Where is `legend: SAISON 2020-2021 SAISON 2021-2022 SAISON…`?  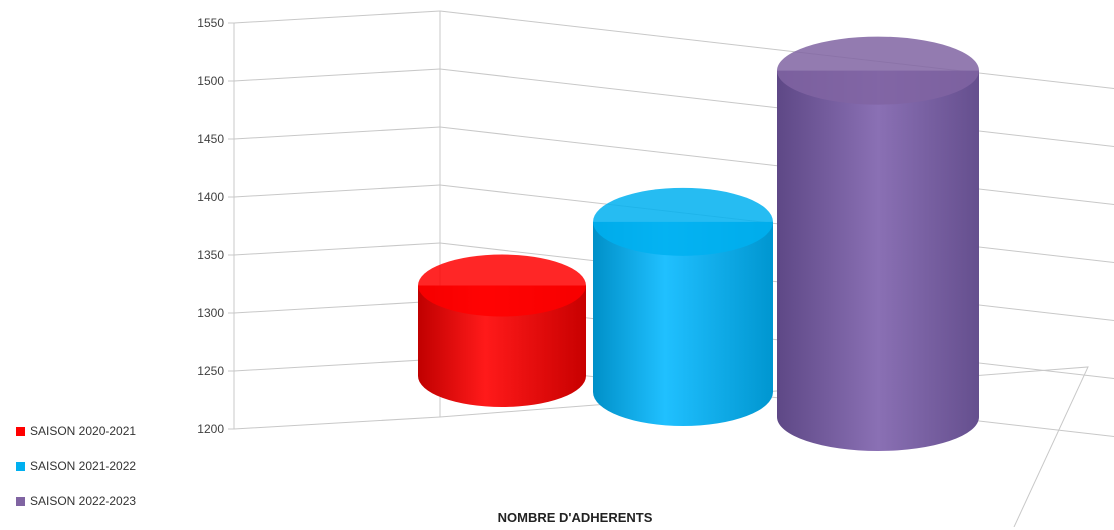 legend: SAISON 2020-2021 SAISON 2021-2022 SAISON… is located at coordinates (76, 477).